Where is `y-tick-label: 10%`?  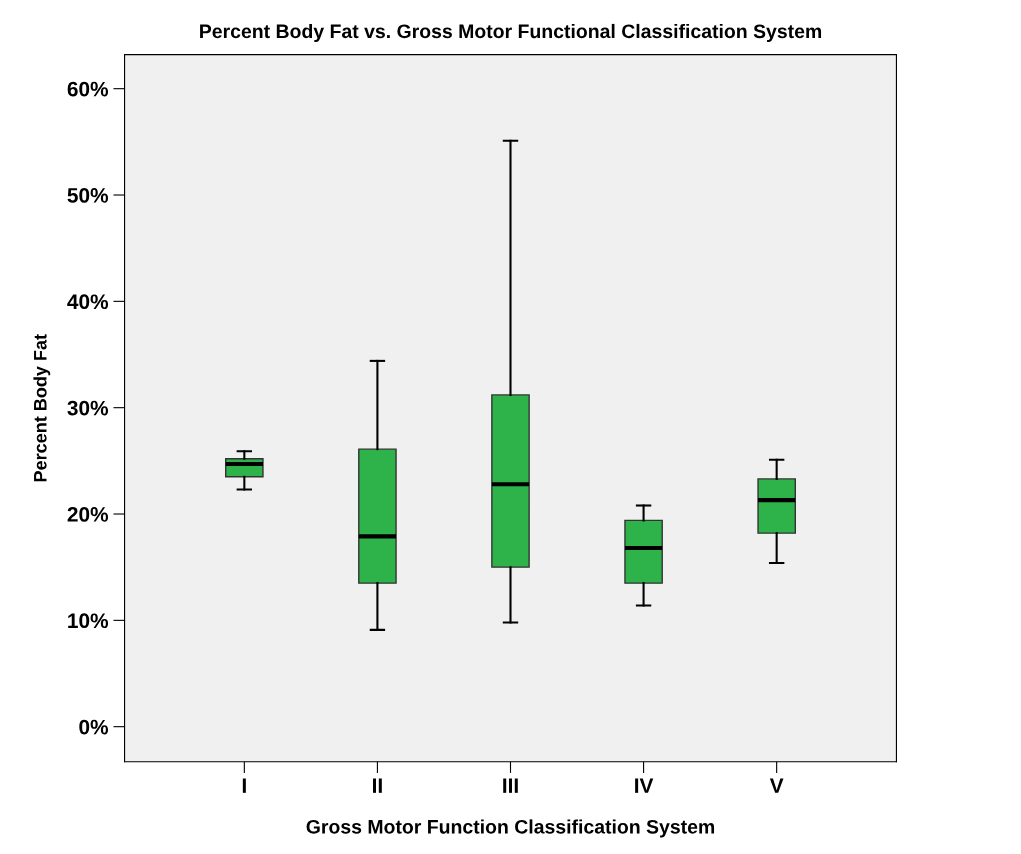 y-tick-label: 10% is located at coordinates (88, 621).